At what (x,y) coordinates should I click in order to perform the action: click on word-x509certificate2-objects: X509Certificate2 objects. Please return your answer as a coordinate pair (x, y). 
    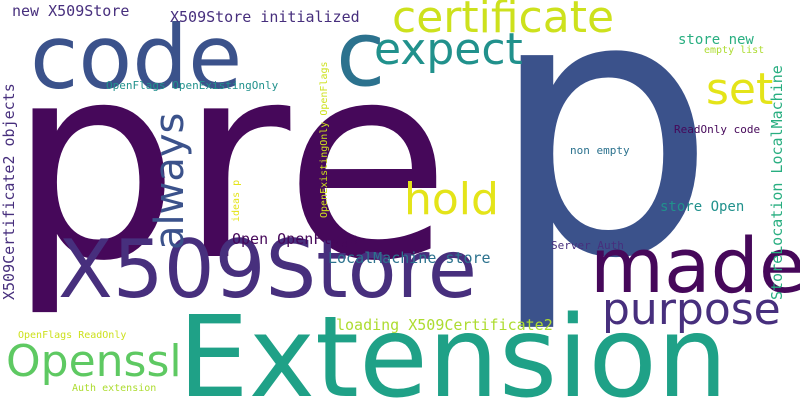
    Looking at the image, I should click on (9, 191).